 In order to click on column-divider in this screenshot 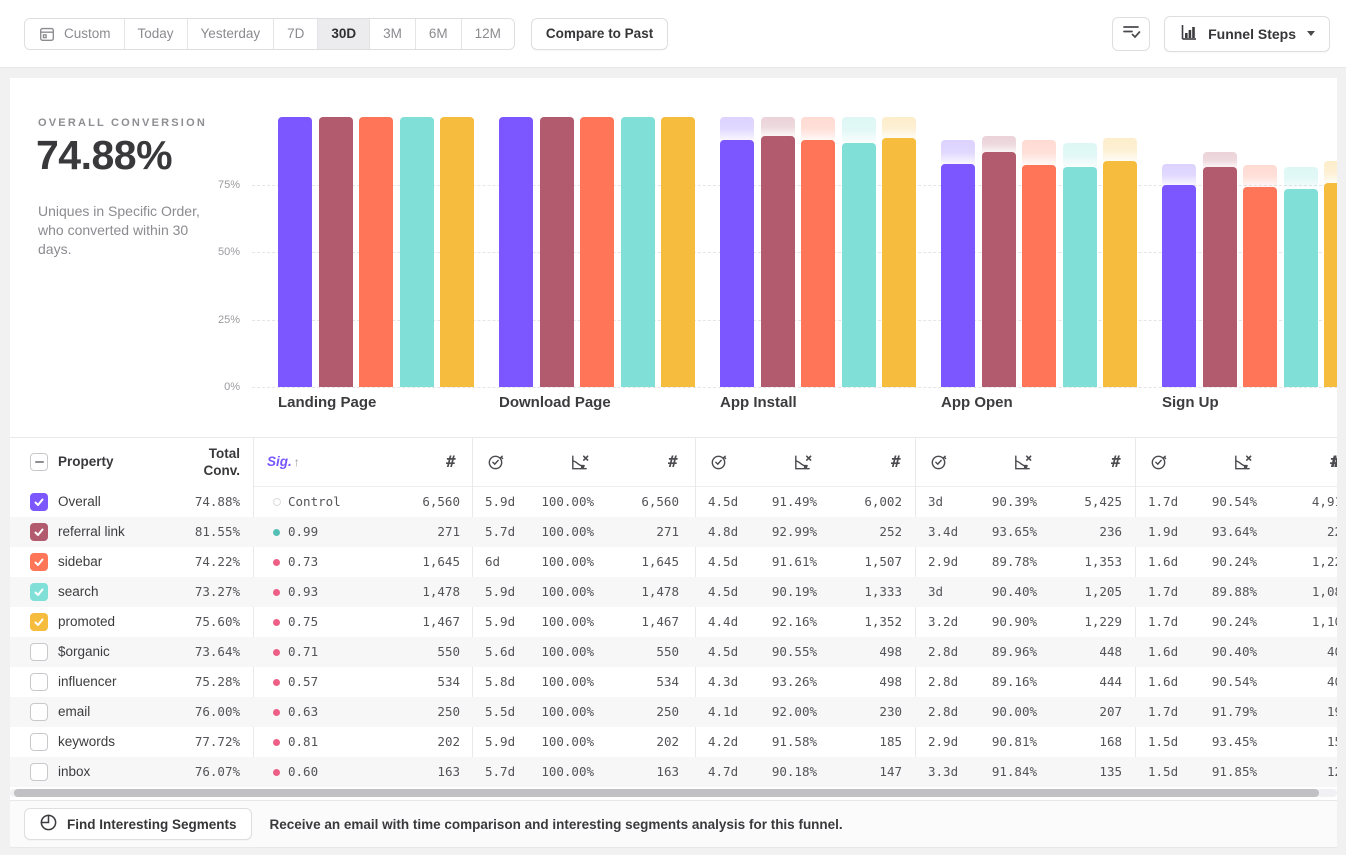, I will do `click(1135, 612)`.